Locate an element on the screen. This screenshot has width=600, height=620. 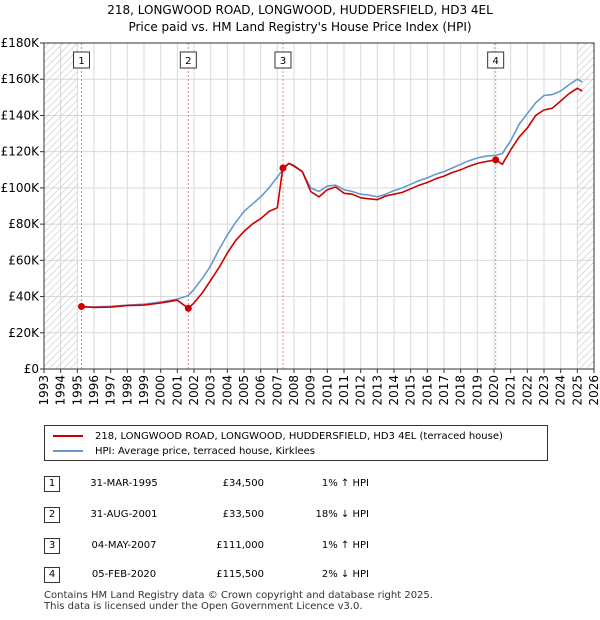
x-tick-label: 2023 is located at coordinates (544, 390).